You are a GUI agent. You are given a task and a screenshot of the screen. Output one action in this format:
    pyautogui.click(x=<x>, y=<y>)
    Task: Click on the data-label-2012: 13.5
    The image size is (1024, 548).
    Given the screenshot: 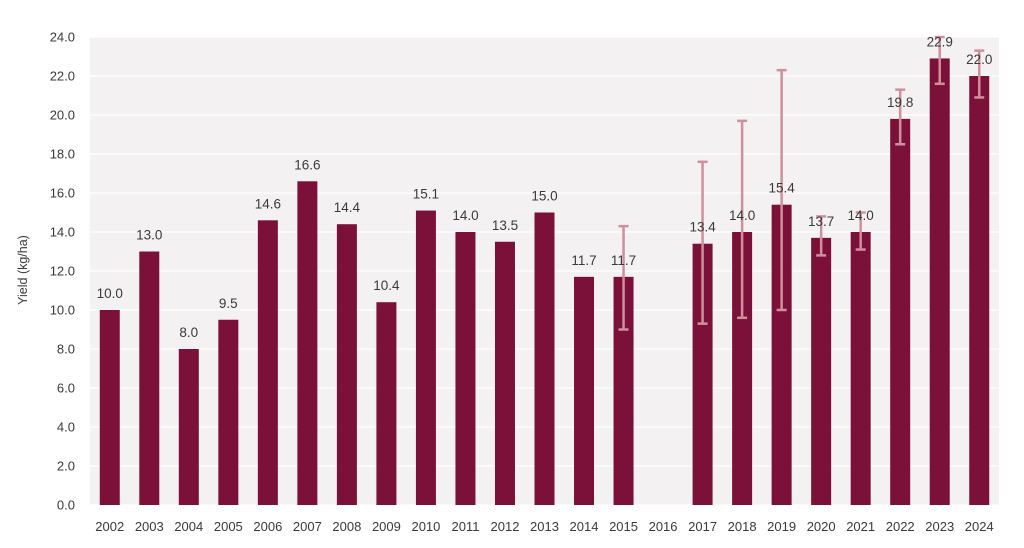 What is the action you would take?
    pyautogui.click(x=505, y=225)
    